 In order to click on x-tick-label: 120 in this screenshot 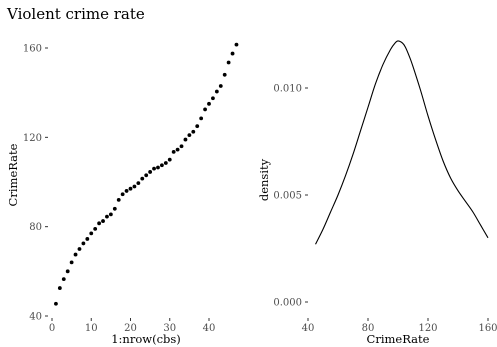, I will do `click(427, 328)`.